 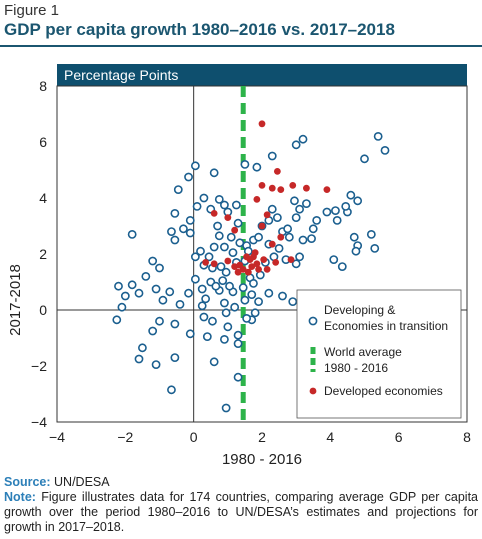 What do you see at coordinates (43, 86) in the screenshot?
I see `y-tick-label: 8` at bounding box center [43, 86].